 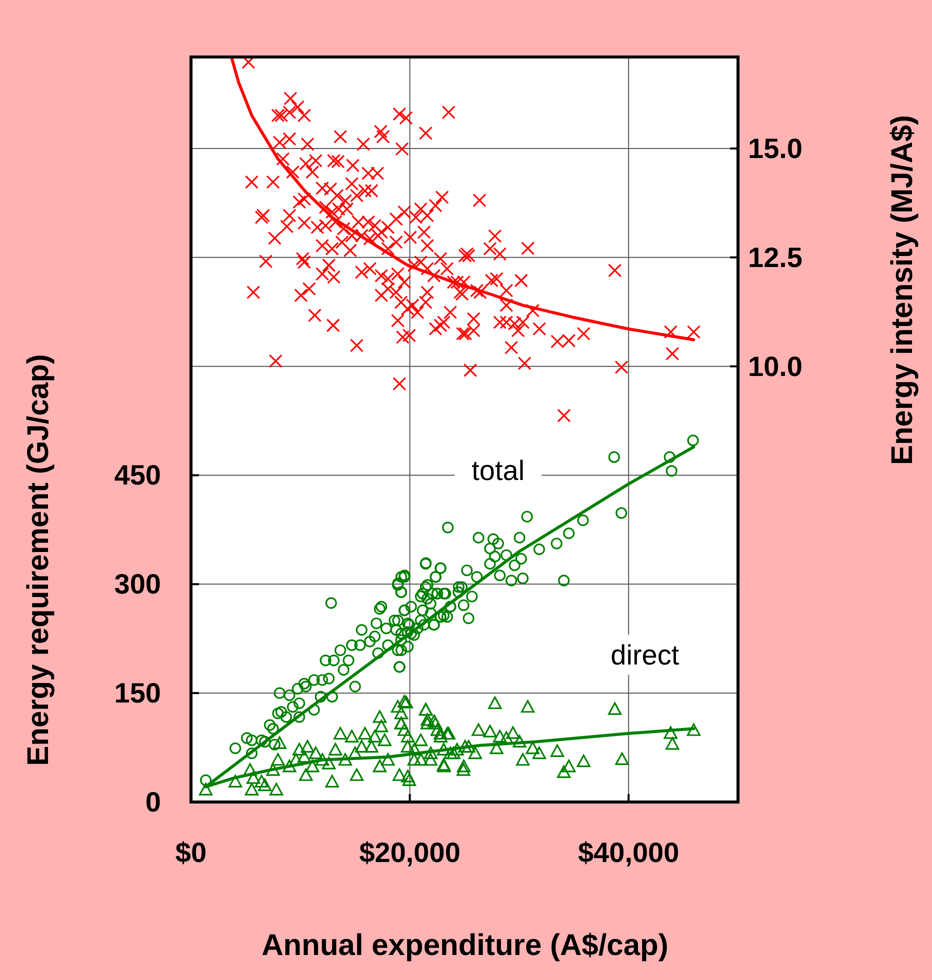 What do you see at coordinates (629, 852) in the screenshot?
I see `x-tick-label: $40,000` at bounding box center [629, 852].